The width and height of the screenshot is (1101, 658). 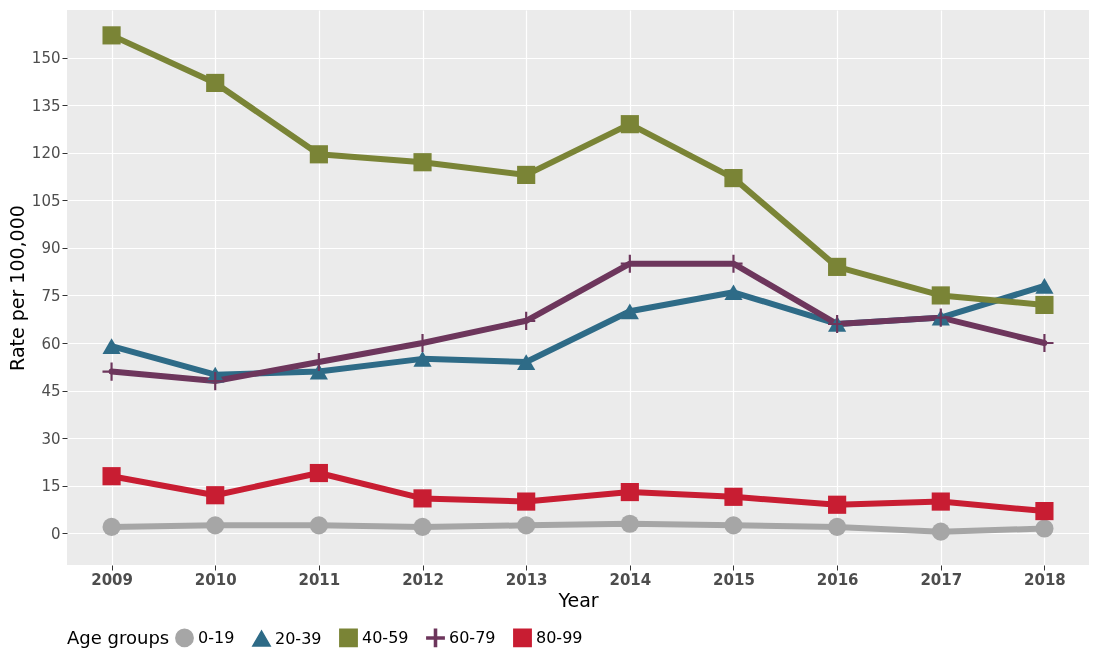 What do you see at coordinates (51, 248) in the screenshot?
I see `y-tick-label: 90` at bounding box center [51, 248].